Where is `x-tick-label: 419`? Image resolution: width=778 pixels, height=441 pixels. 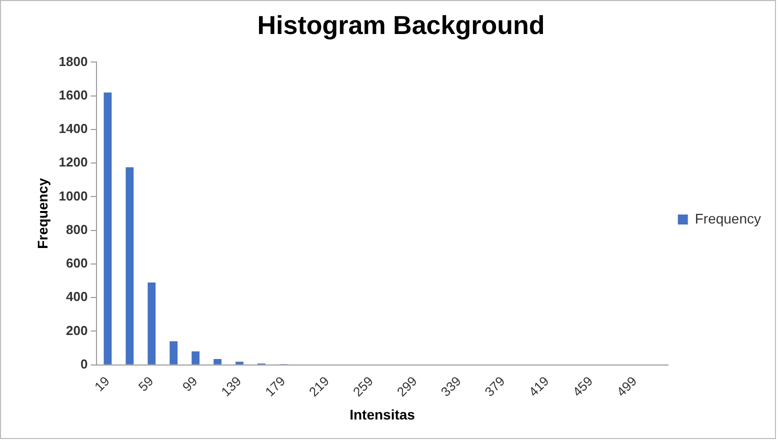
x-tick-label: 419 is located at coordinates (539, 386).